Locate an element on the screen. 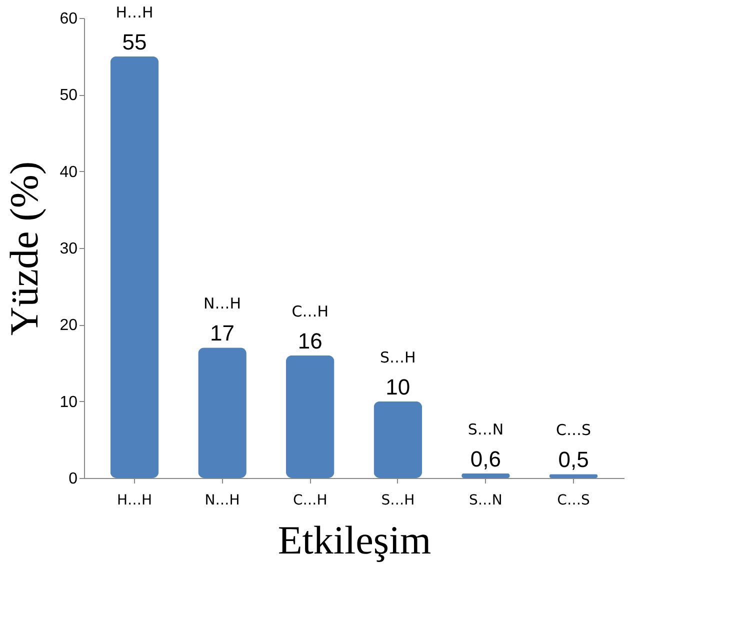 Image resolution: width=742 pixels, height=639 pixels. annotation: C…S is located at coordinates (574, 430).